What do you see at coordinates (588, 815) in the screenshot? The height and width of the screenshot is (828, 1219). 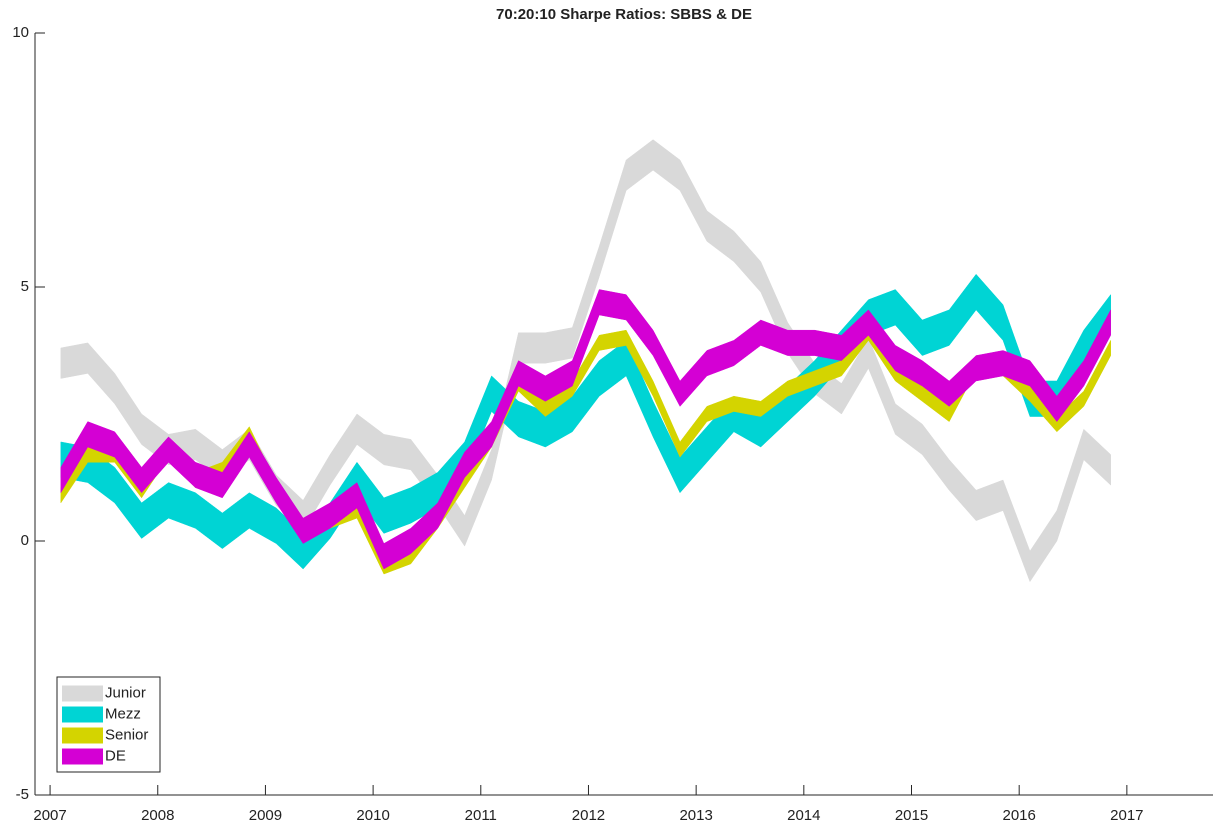 I see `x-tick-label: 2012` at bounding box center [588, 815].